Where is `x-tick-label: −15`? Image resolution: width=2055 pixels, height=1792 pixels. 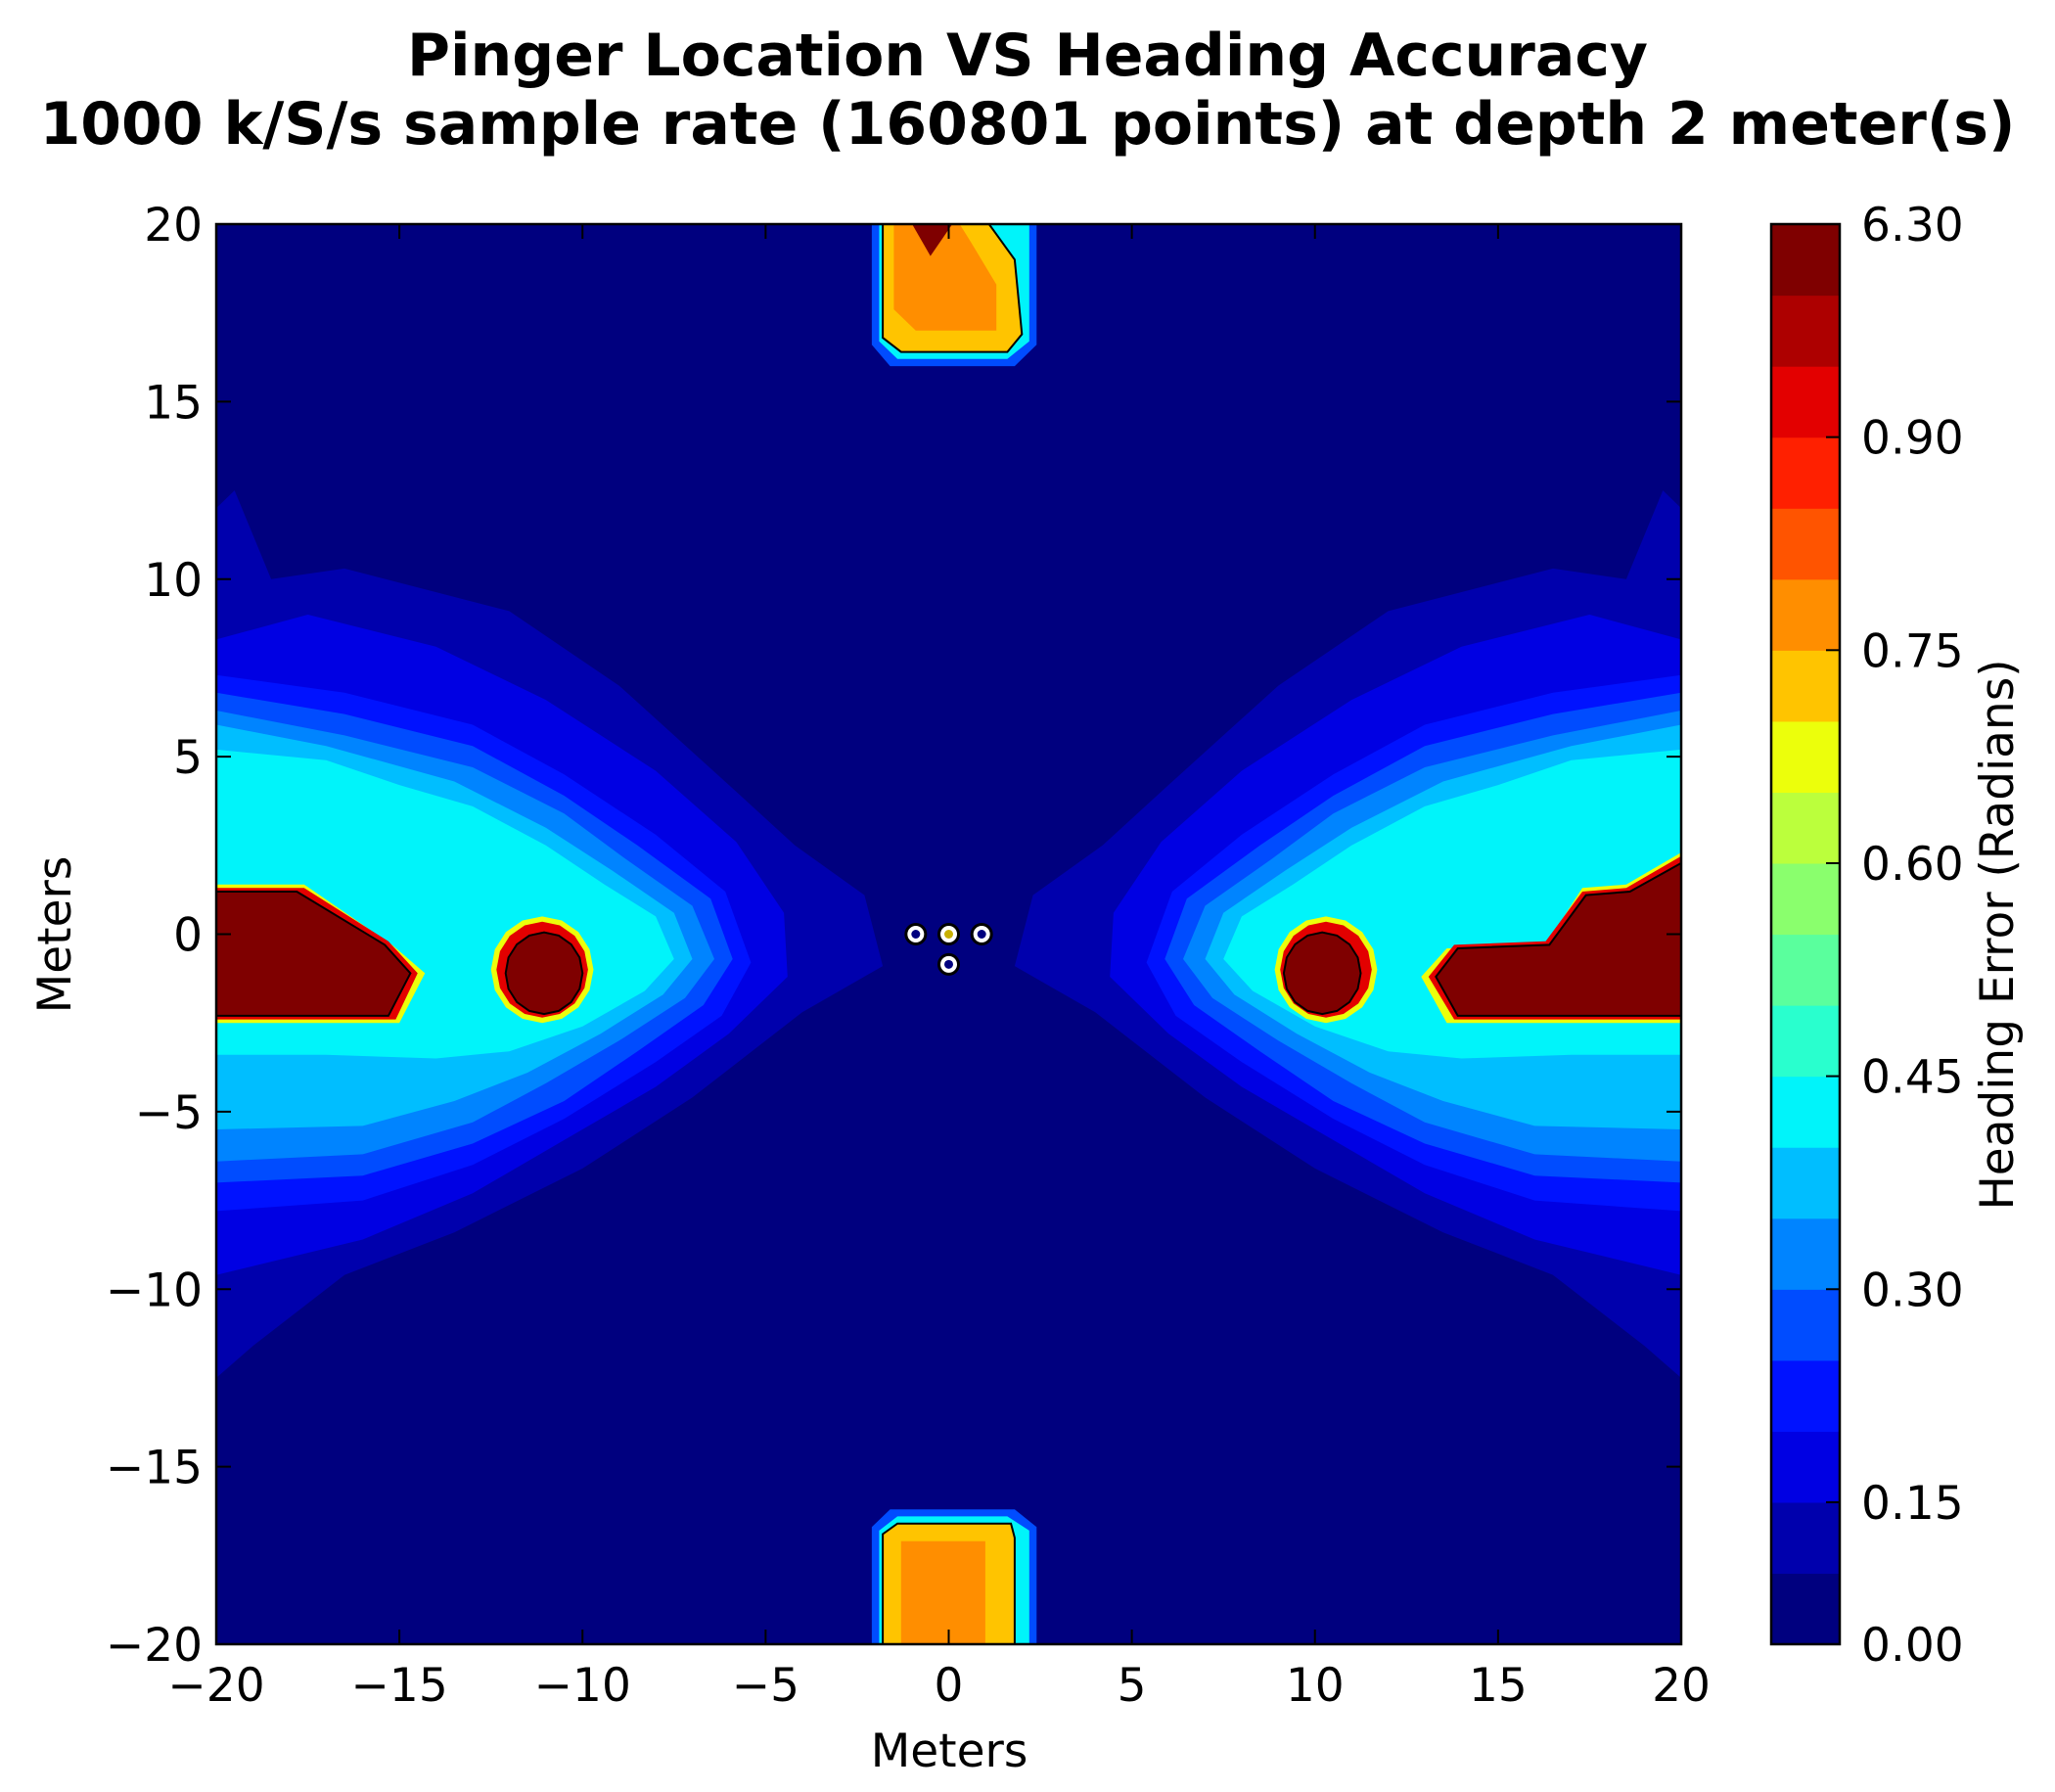 x-tick-label: −15 is located at coordinates (399, 1686).